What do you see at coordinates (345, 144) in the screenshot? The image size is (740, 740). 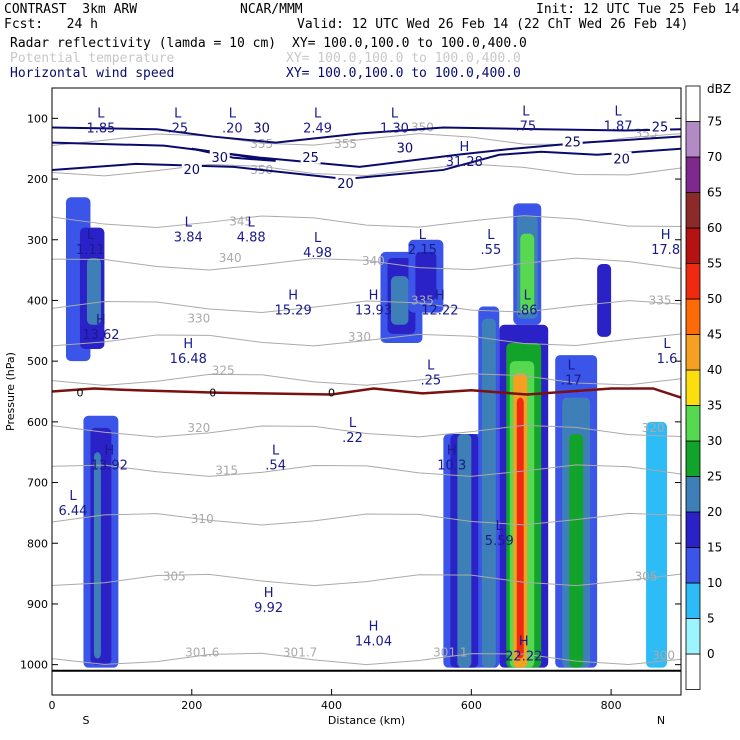 I see `isentrope-label: 355` at bounding box center [345, 144].